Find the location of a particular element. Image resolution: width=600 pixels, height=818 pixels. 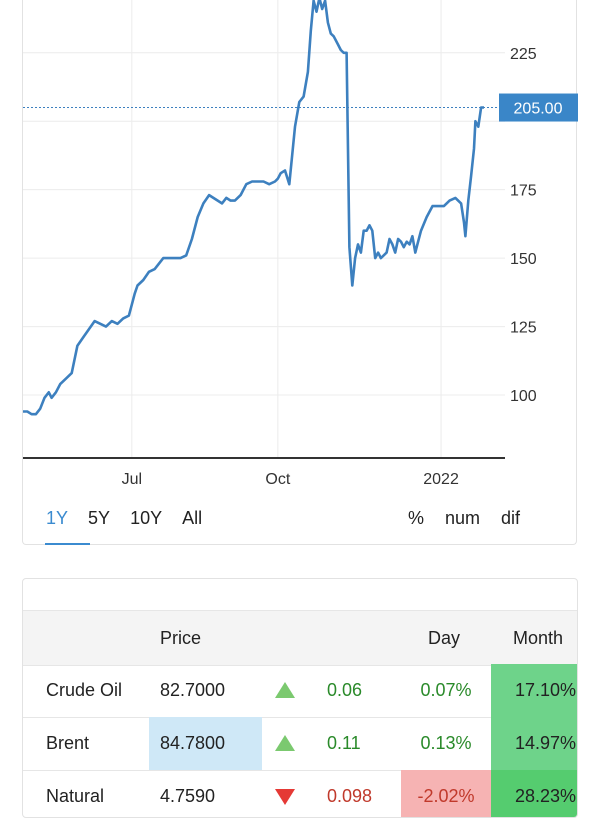

current-value-badge is located at coordinates (538, 107).